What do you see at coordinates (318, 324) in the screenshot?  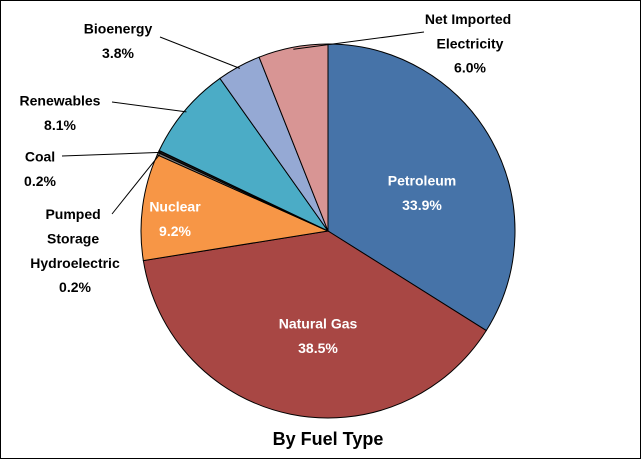 I see `slice-label: Natural Gas` at bounding box center [318, 324].